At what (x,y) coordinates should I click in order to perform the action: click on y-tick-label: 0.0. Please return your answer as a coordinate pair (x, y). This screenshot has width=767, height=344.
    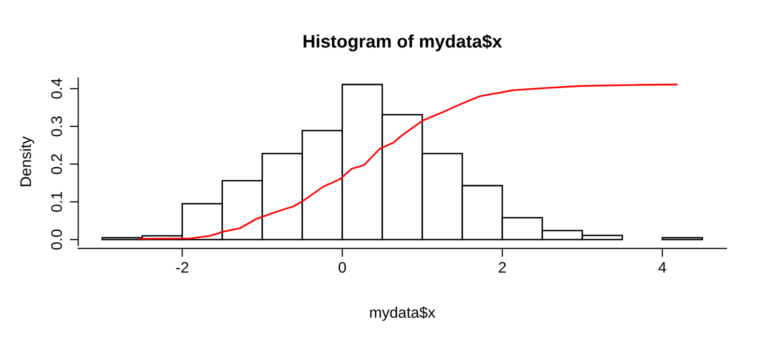
    Looking at the image, I should click on (56, 240).